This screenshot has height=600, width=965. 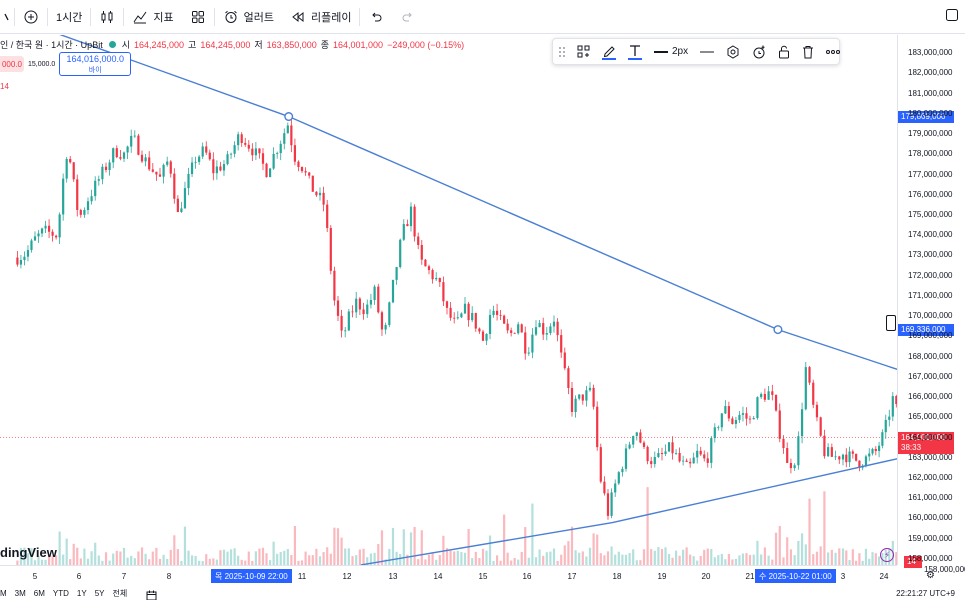 What do you see at coordinates (662, 576) in the screenshot?
I see `time-tick-label: 19` at bounding box center [662, 576].